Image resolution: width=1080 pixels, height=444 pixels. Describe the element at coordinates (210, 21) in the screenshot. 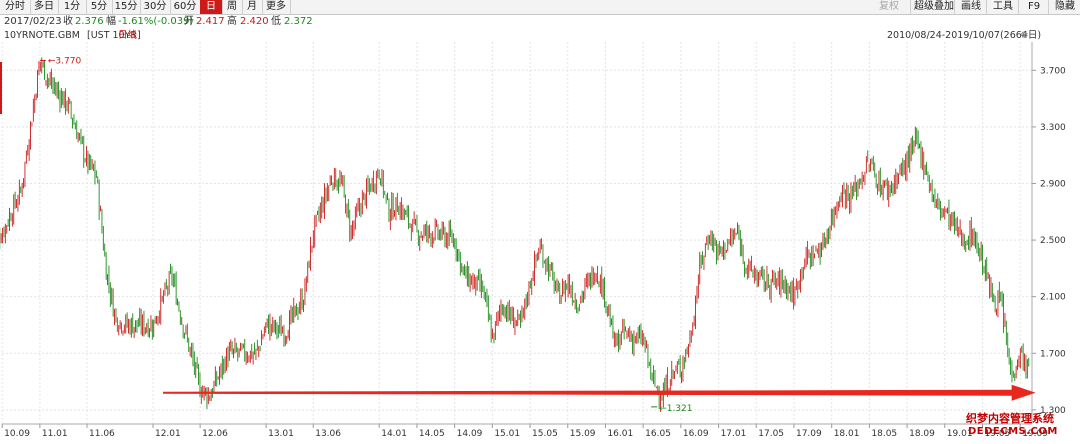

I see `info-open-value: 2.417` at that location.